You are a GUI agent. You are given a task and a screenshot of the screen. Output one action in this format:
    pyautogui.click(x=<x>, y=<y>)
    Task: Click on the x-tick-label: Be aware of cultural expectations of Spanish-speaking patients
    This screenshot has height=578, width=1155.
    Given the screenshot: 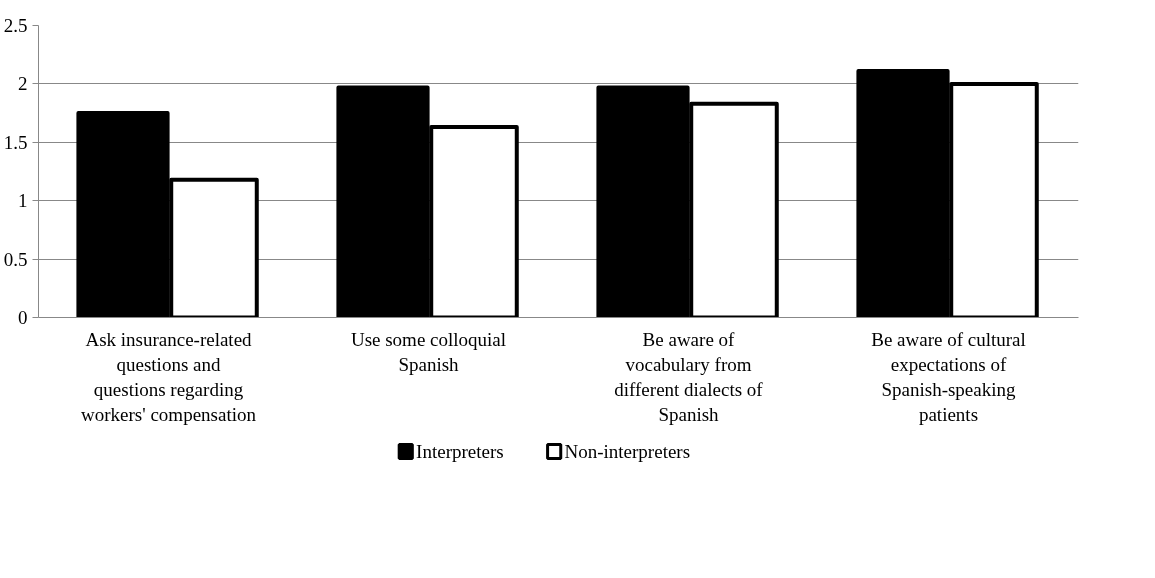 What is the action you would take?
    pyautogui.click(x=948, y=377)
    